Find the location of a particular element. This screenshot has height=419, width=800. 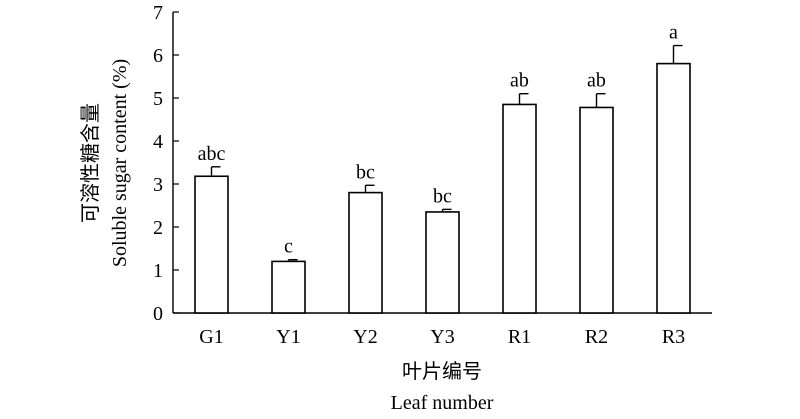

x-tick-label: R2 is located at coordinates (596, 337).